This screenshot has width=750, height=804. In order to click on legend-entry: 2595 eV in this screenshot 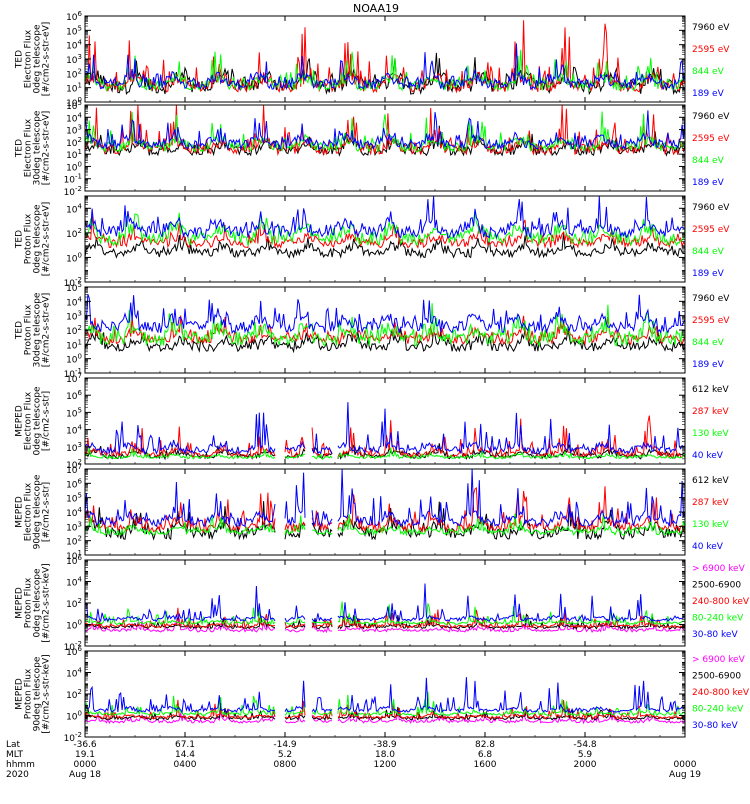, I will do `click(711, 139)`.